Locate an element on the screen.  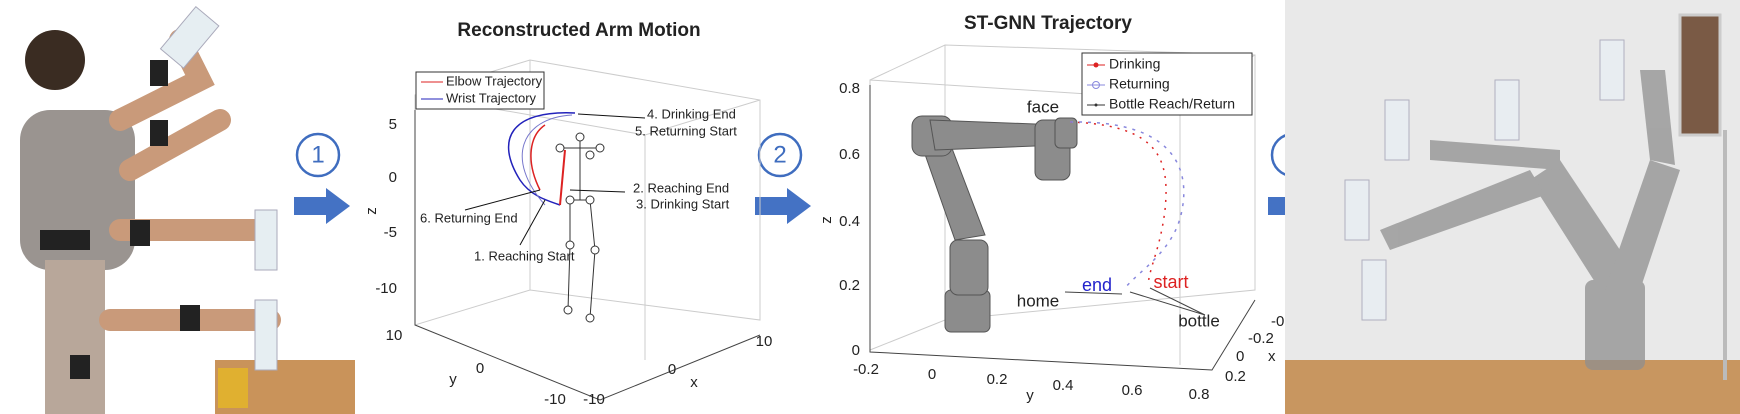
y-tick: 10 is located at coordinates (394, 335).